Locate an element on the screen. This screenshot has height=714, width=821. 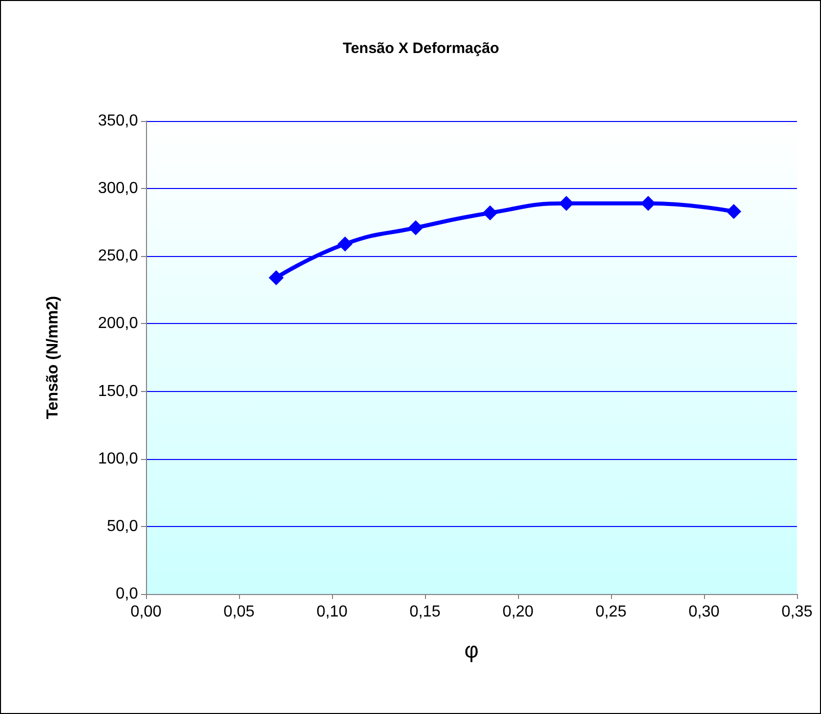
y-tick-label: 250,0 is located at coordinates (118, 256).